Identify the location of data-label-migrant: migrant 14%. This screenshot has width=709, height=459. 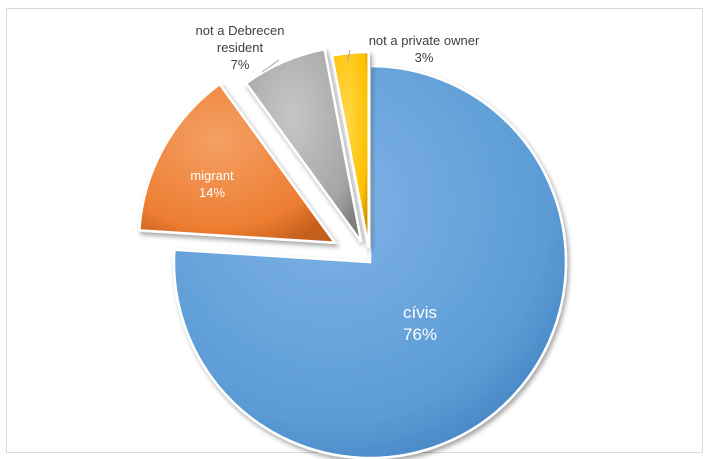
(212, 184).